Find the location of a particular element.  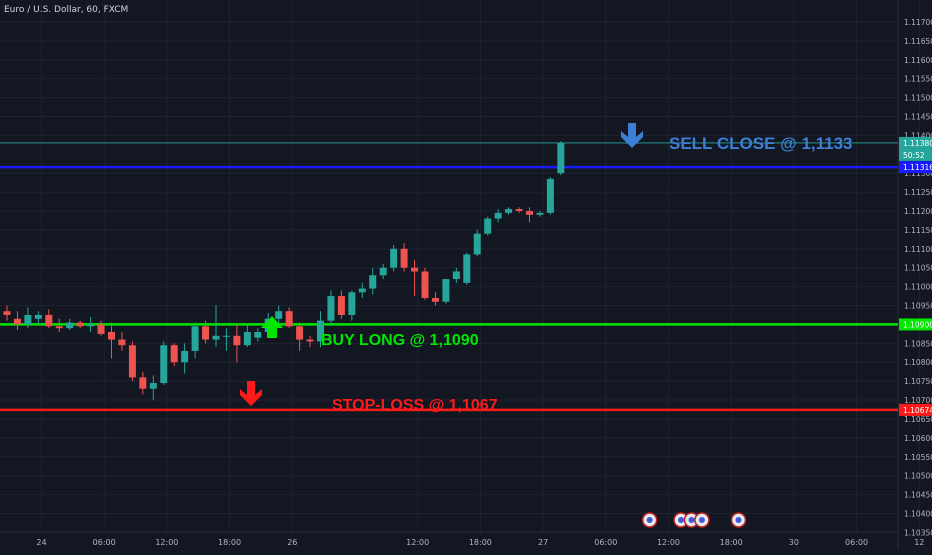

y-tick-label: 1.10550 is located at coordinates (918, 457).